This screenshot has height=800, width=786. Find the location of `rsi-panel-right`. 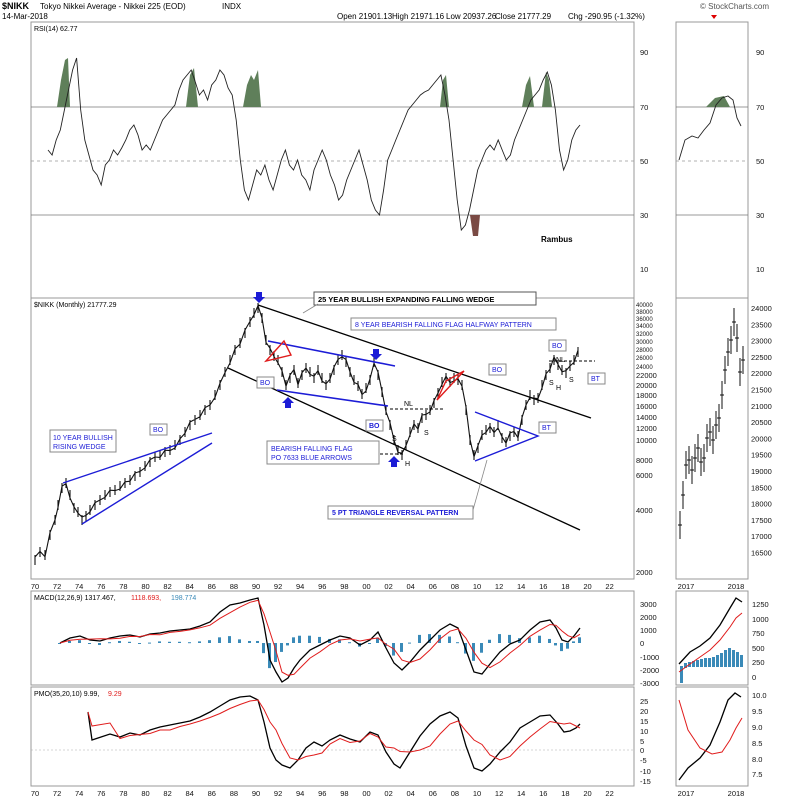

rsi-panel-right is located at coordinates (712, 160).